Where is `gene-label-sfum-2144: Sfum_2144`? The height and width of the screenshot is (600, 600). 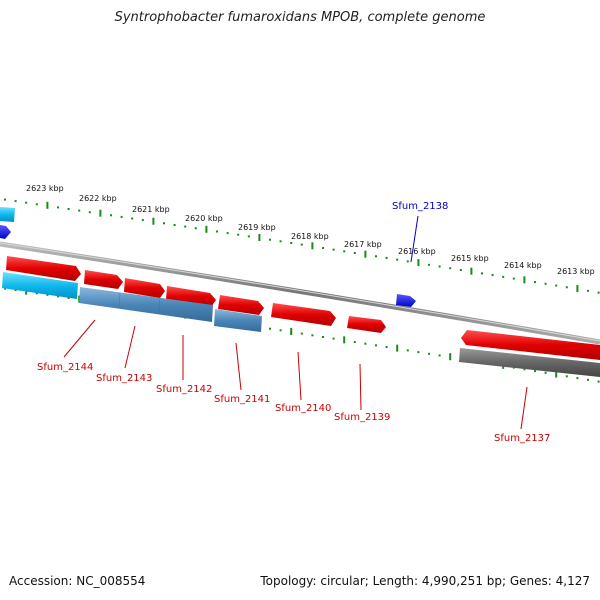 gene-label-sfum-2144: Sfum_2144 is located at coordinates (65, 367).